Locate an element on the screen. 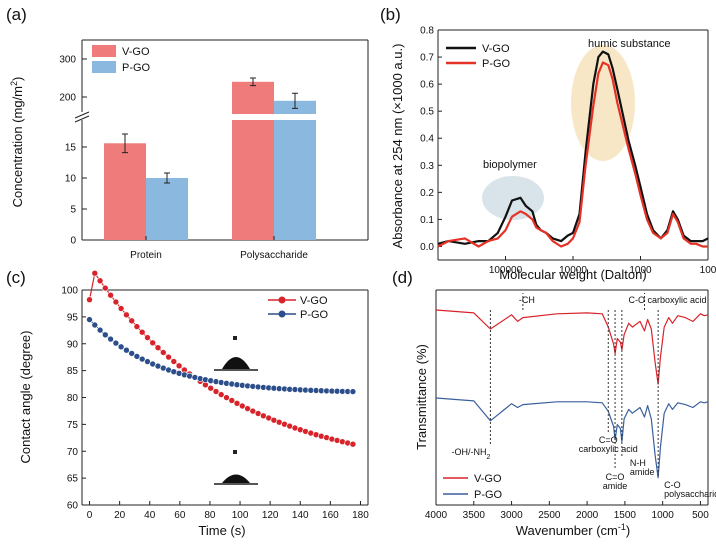  panel-b-label: (b) is located at coordinates (390, 14).